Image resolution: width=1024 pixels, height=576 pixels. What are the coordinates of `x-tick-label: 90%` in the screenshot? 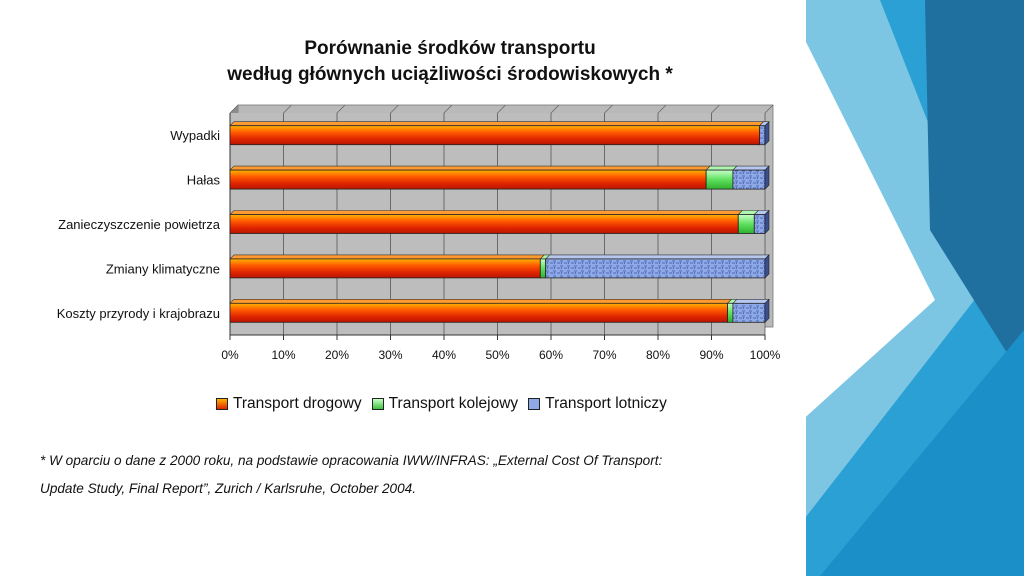 It's located at (711, 355).